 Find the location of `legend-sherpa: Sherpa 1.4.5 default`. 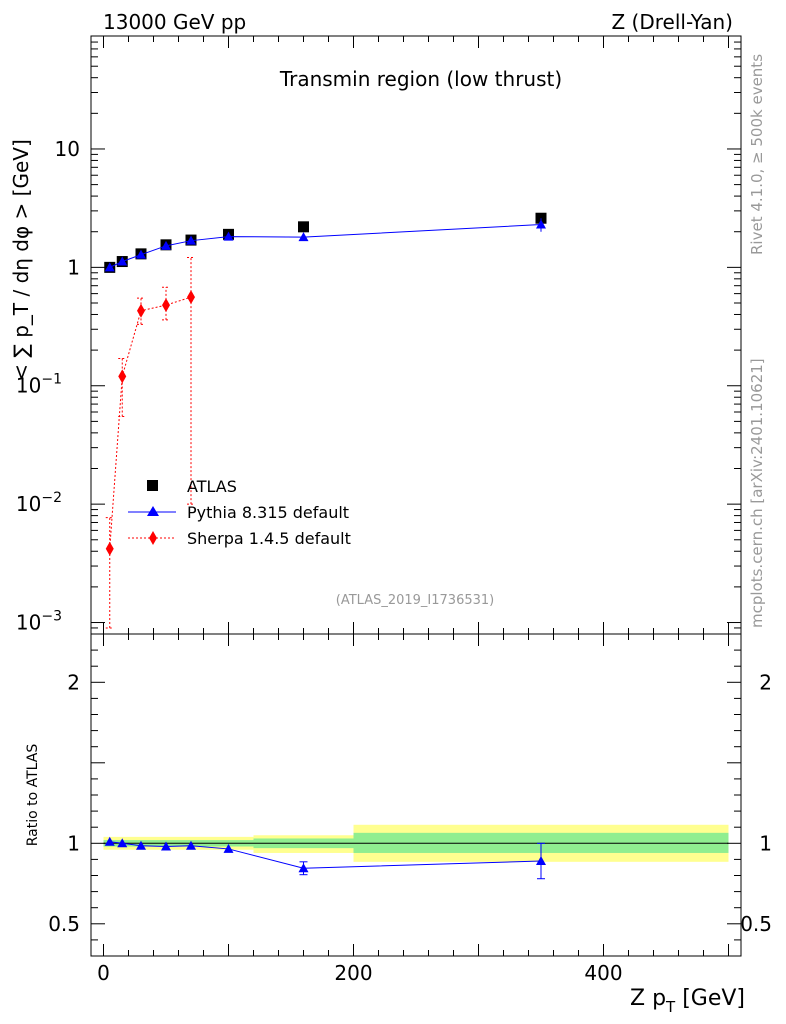

legend-sherpa: Sherpa 1.4.5 default is located at coordinates (269, 538).